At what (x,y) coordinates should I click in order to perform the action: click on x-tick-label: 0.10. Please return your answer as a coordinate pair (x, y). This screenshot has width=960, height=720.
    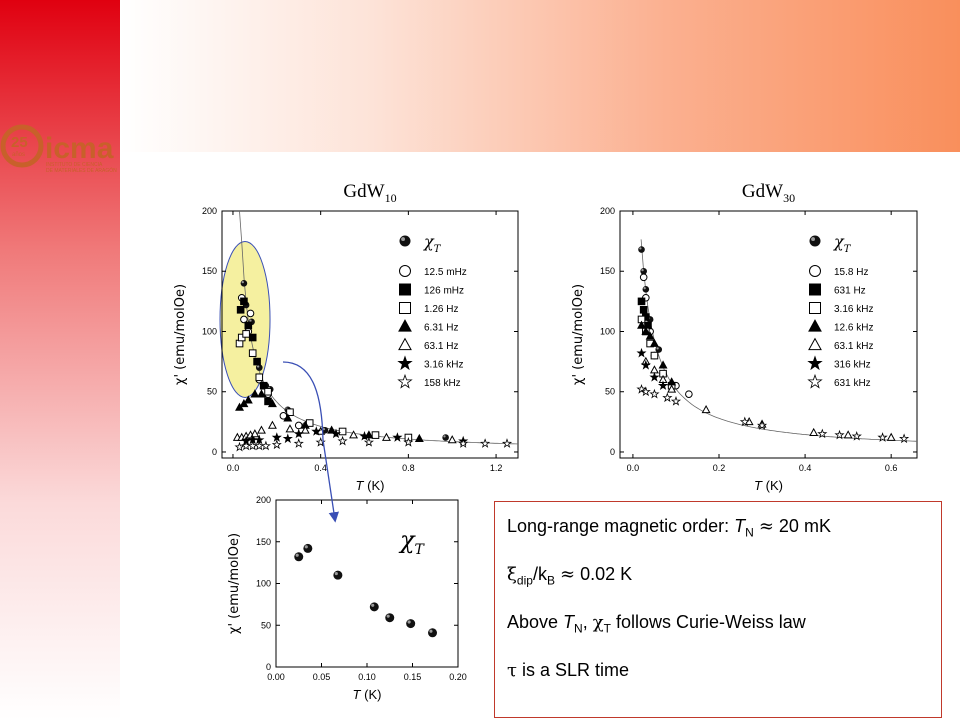
    Looking at the image, I should click on (367, 677).